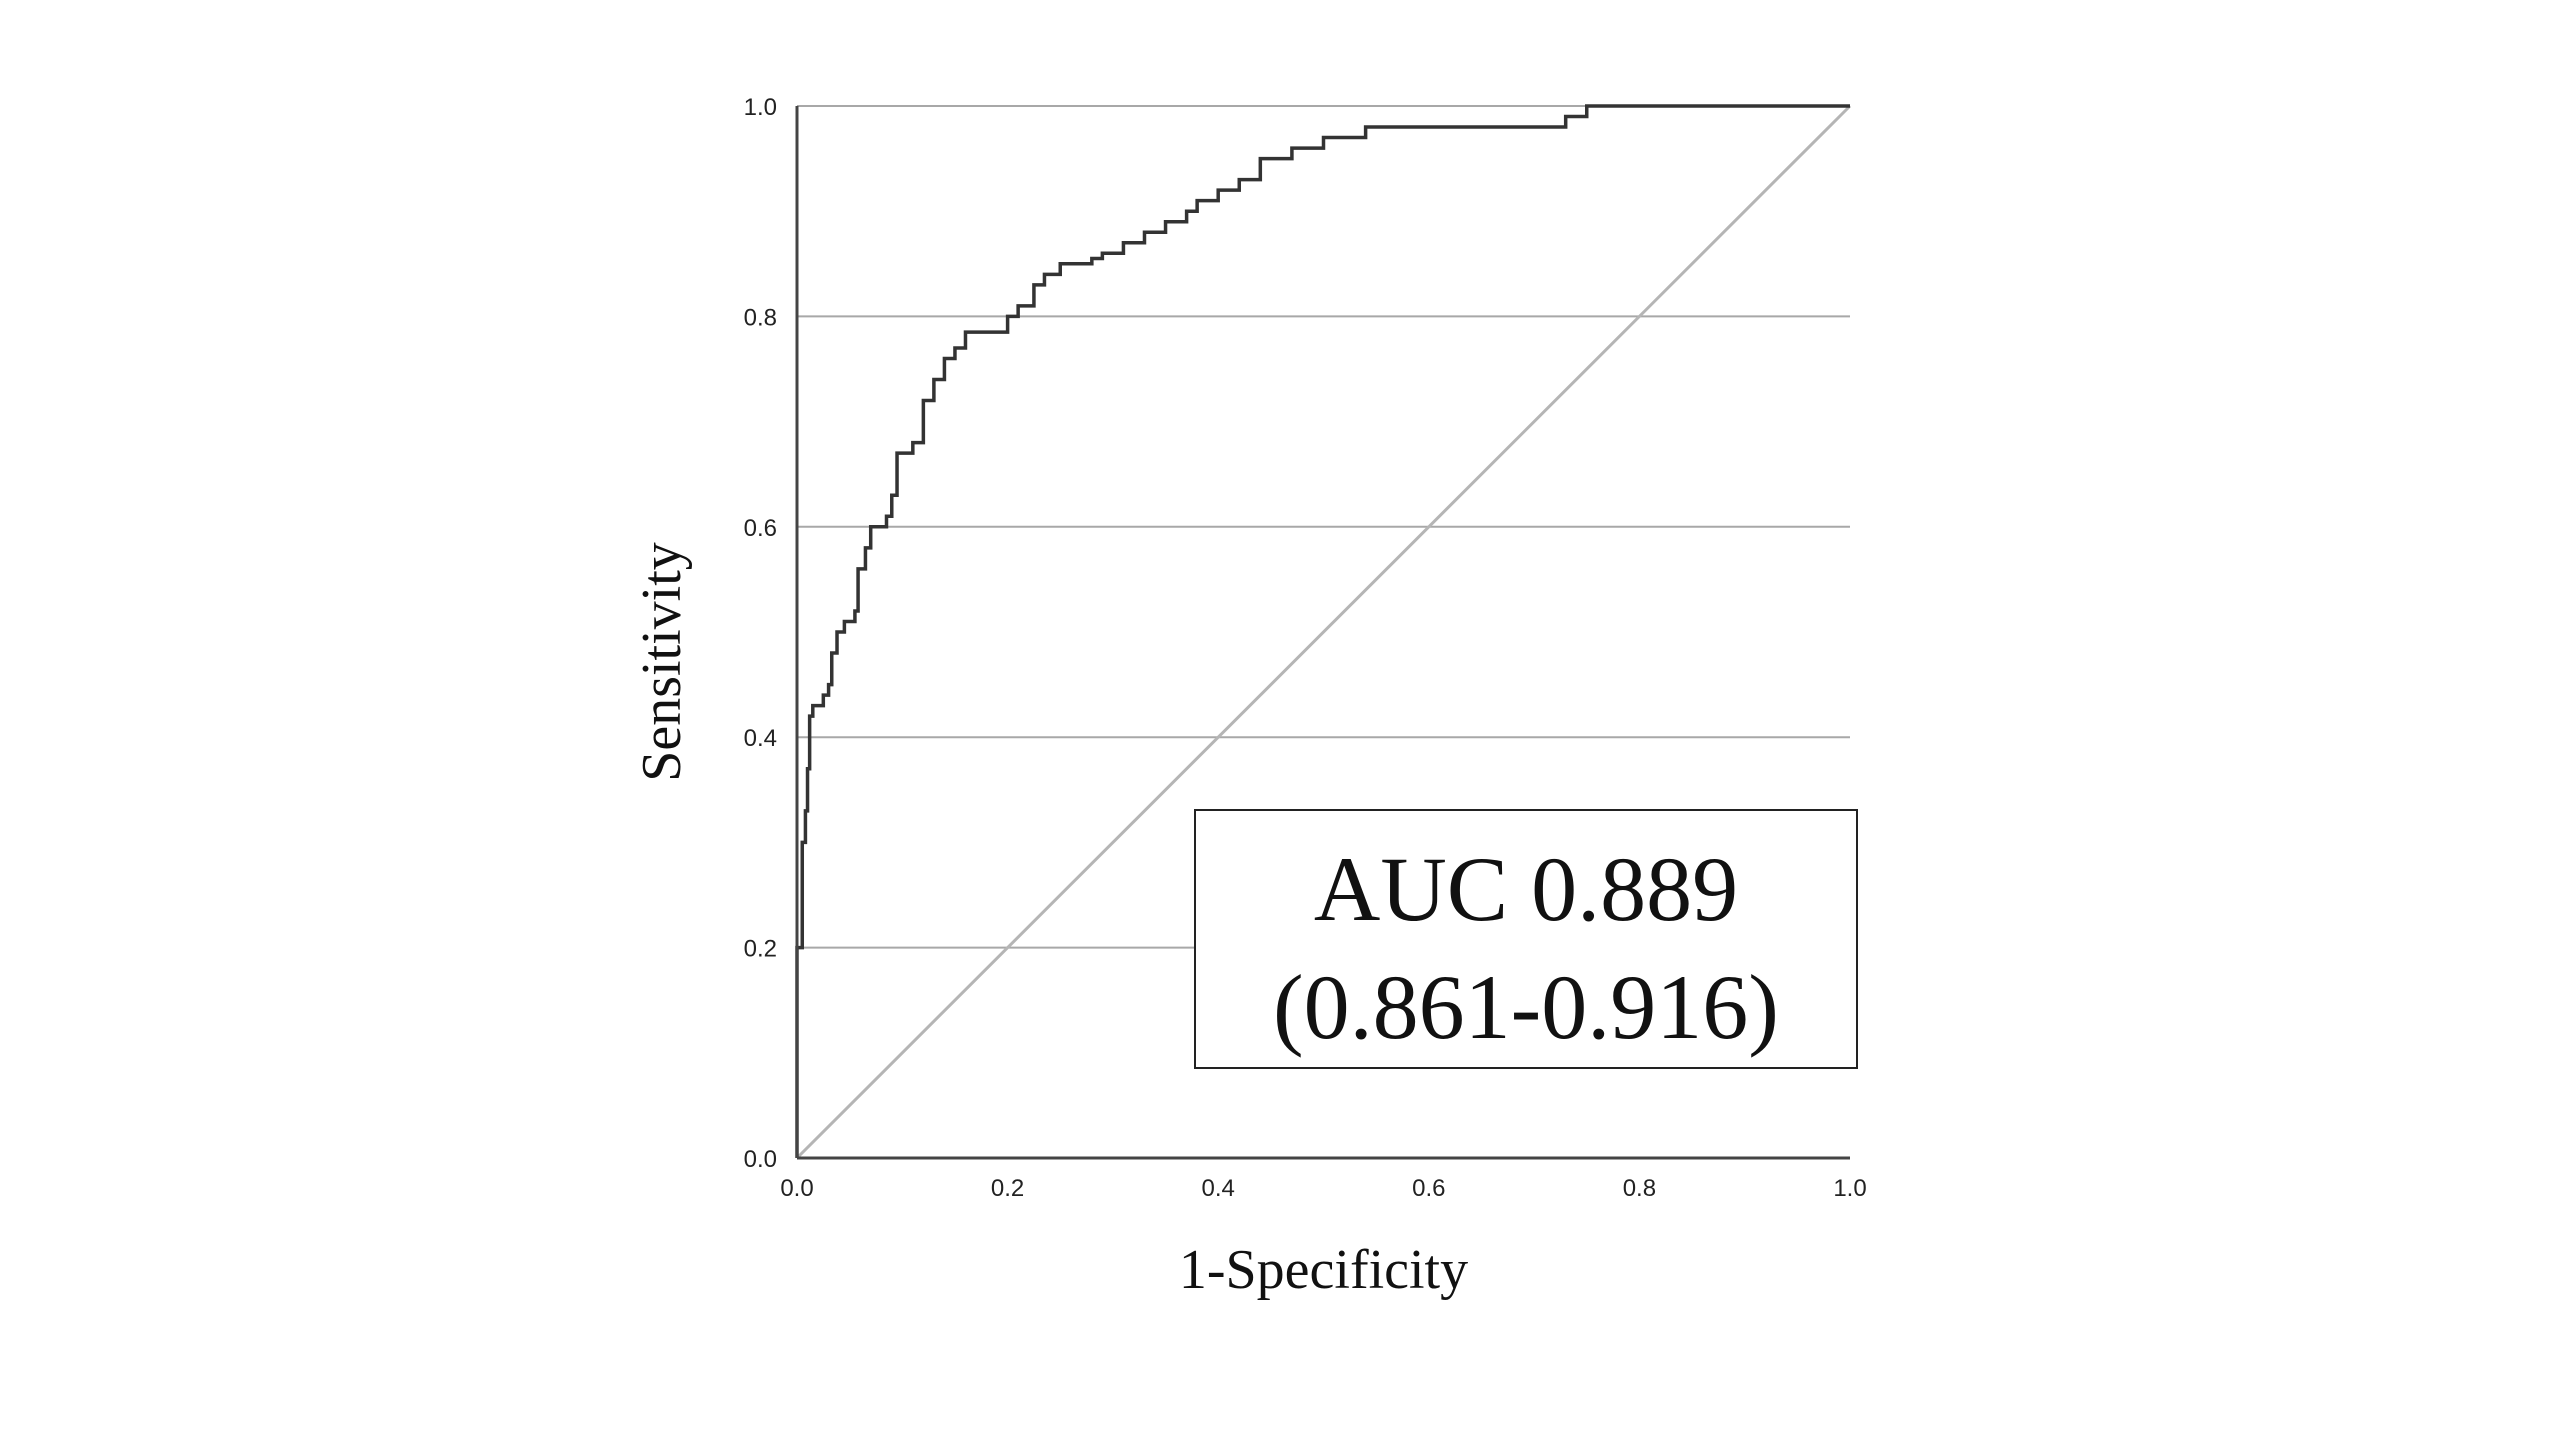 Image resolution: width=2560 pixels, height=1440 pixels. Describe the element at coordinates (796, 1188) in the screenshot. I see `x-tick-label-0: 0.0` at that location.